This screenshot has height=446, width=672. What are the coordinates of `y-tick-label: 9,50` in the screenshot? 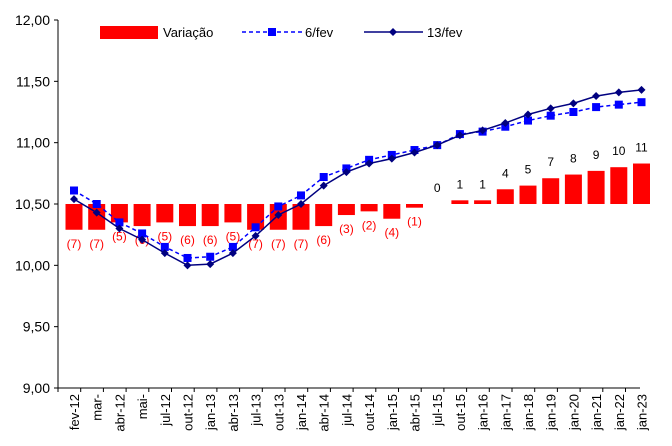 It's located at (36, 327).